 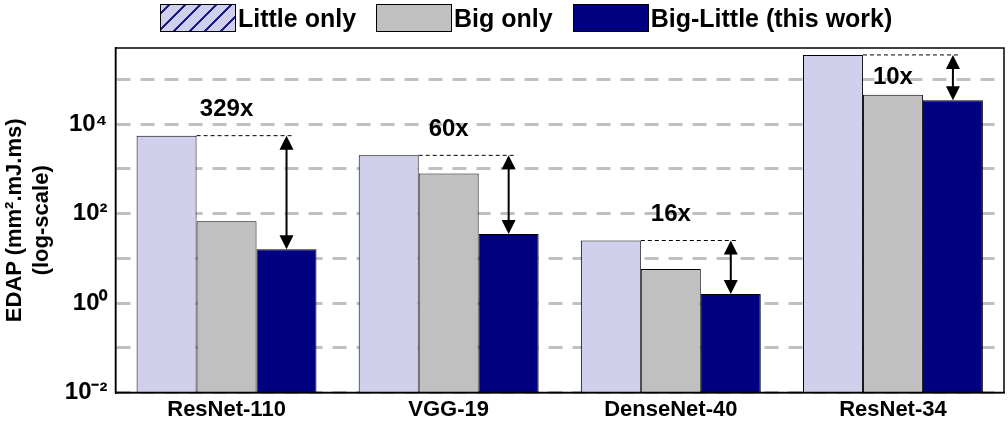 What do you see at coordinates (226, 108) in the screenshot?
I see `annotation: 329x` at bounding box center [226, 108].